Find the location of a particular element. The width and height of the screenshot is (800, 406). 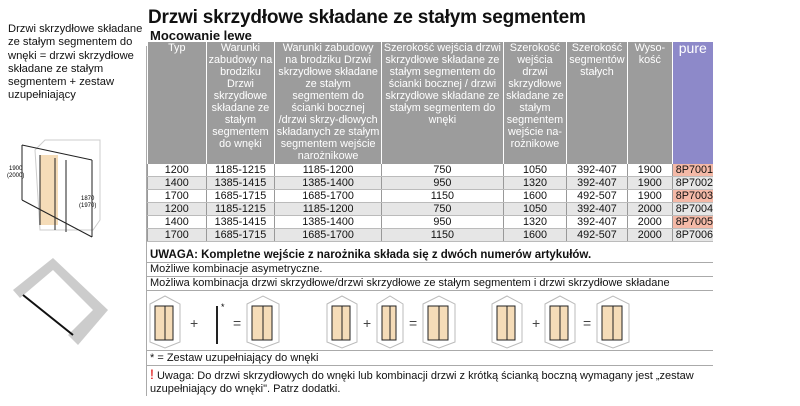

article-number: 8P7006 is located at coordinates (692, 235).